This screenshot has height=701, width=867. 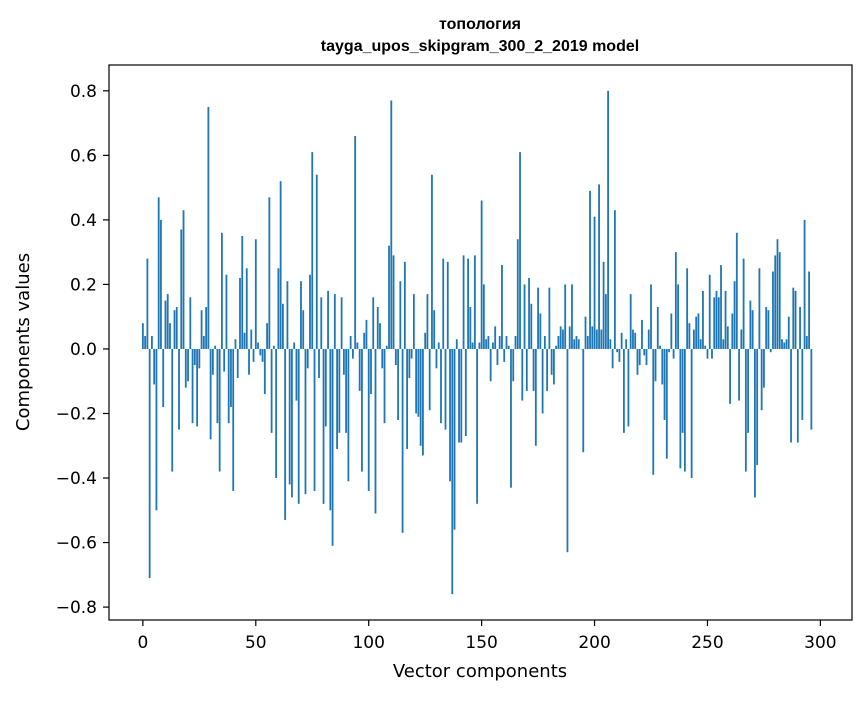 What do you see at coordinates (83, 350) in the screenshot?
I see `y-tick-label: 0.0` at bounding box center [83, 350].